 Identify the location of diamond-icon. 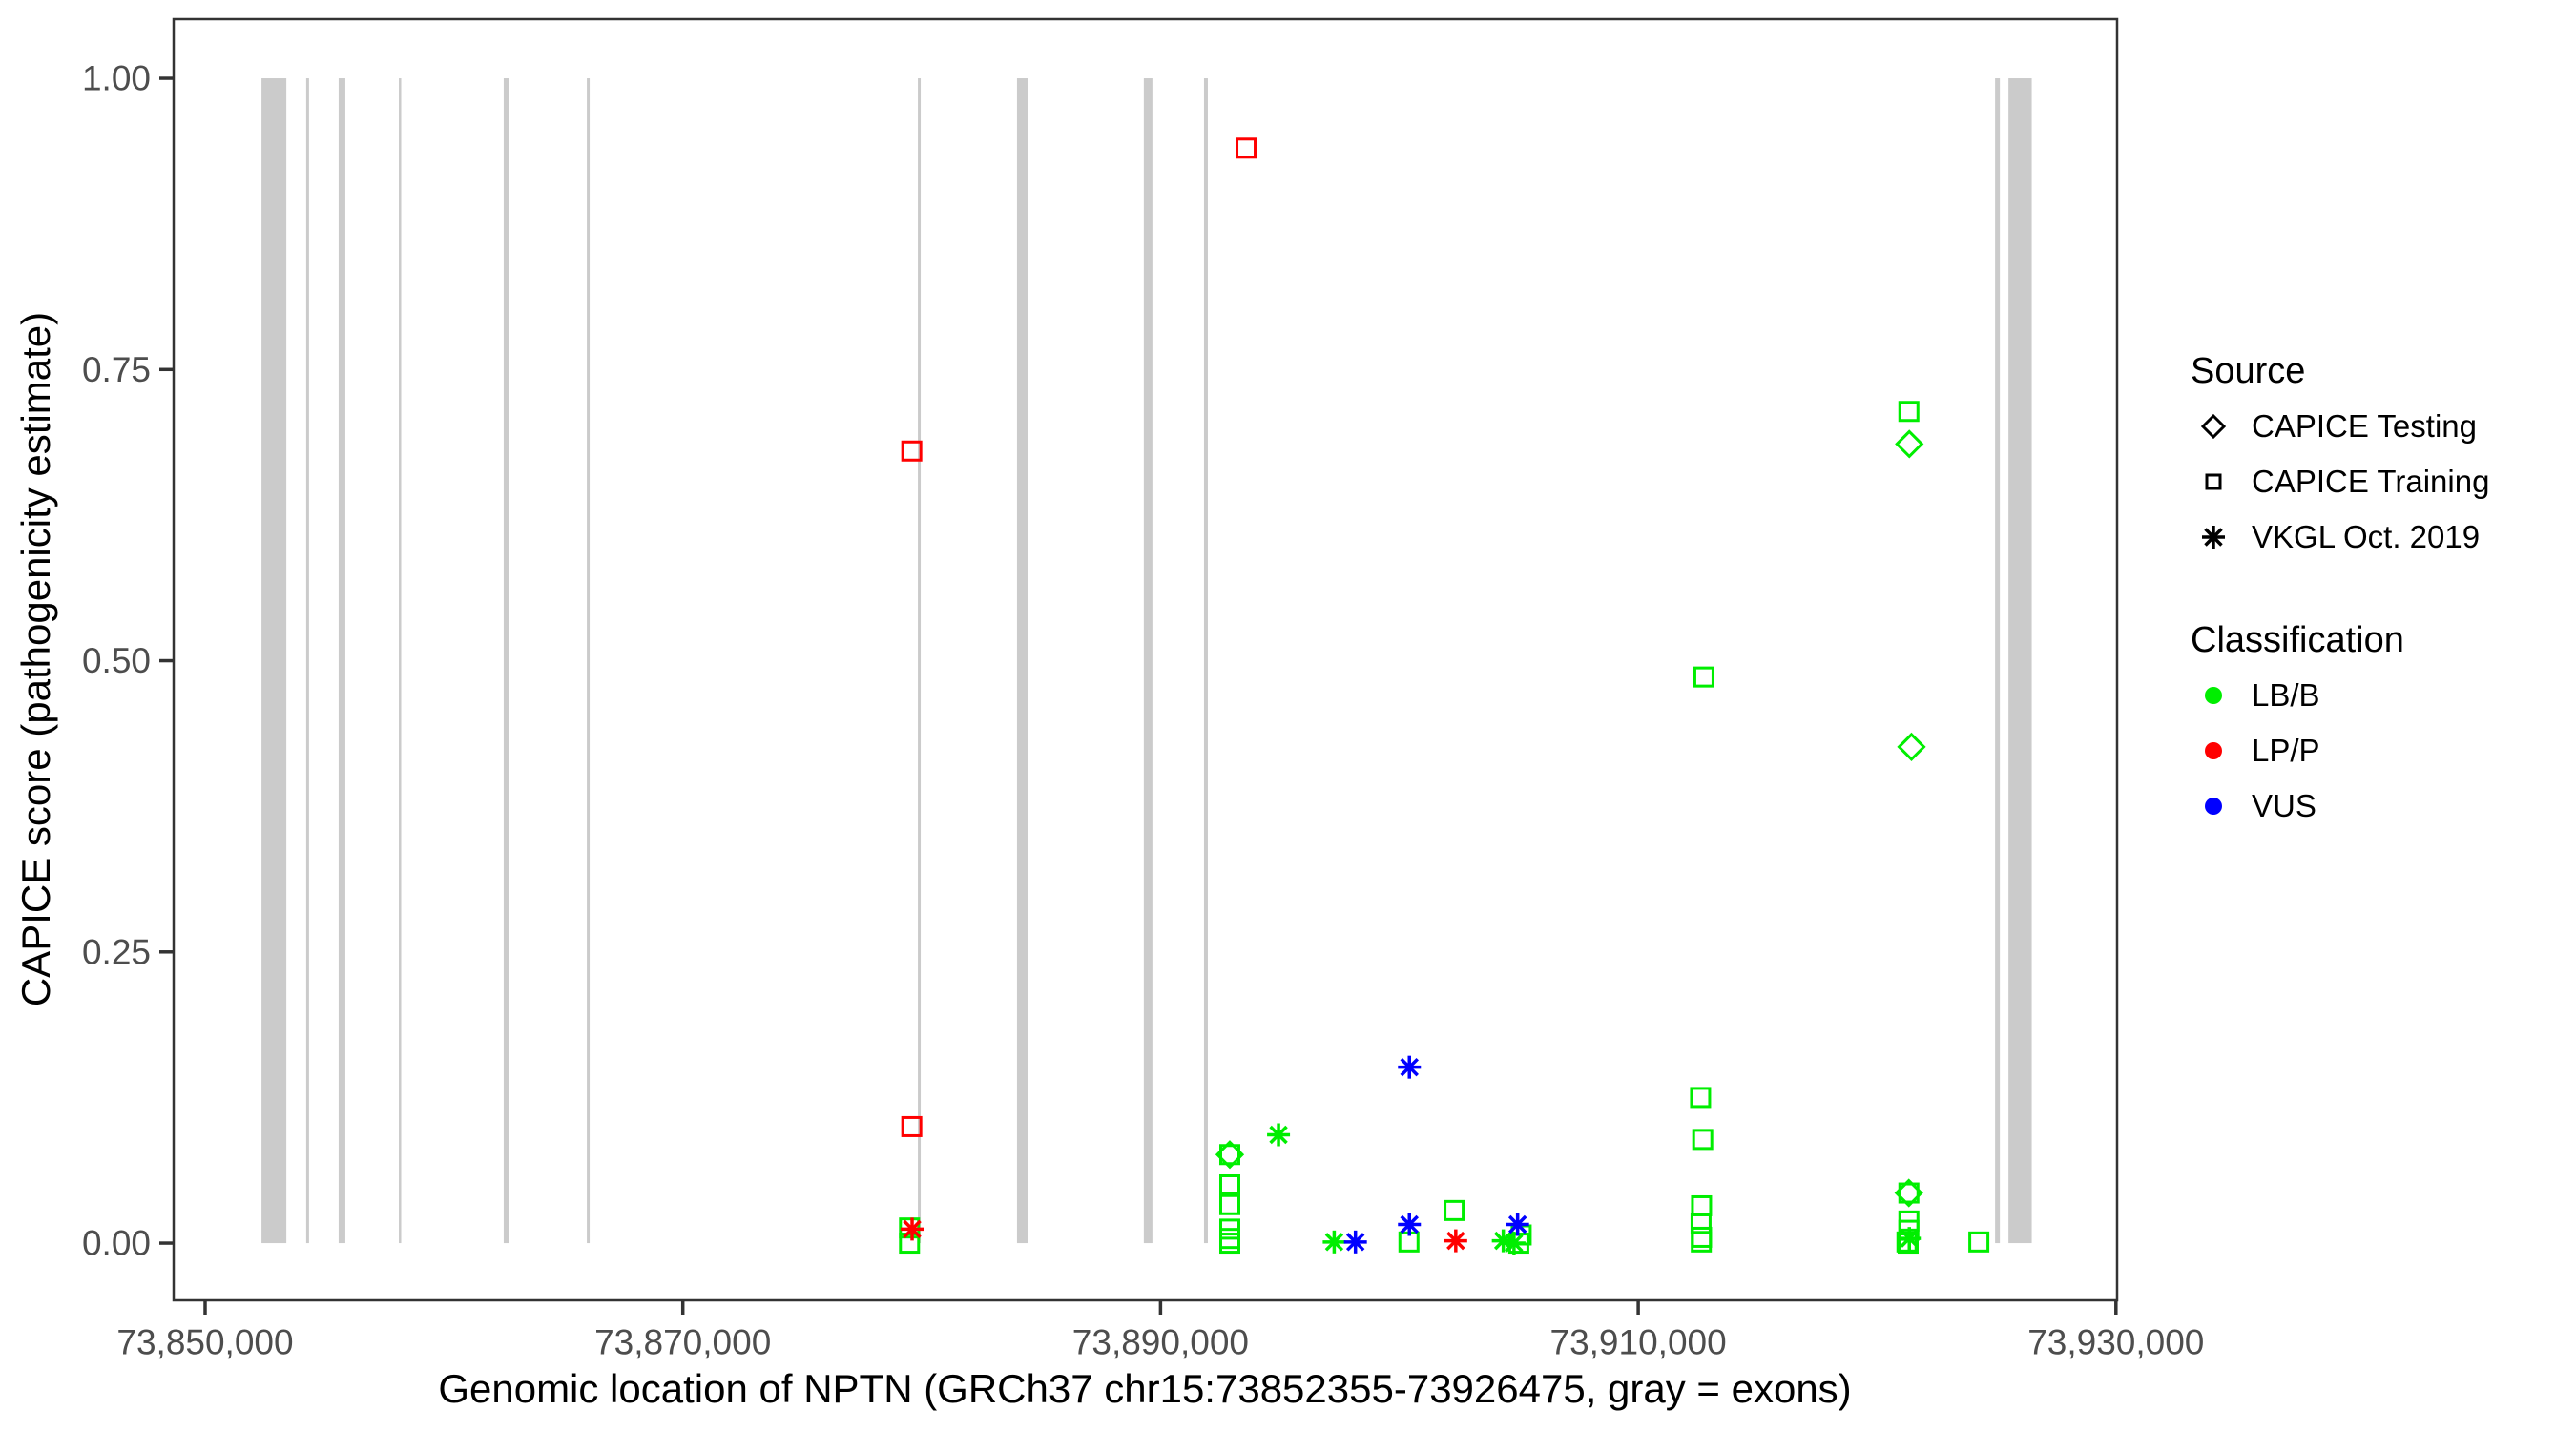
(2221, 426).